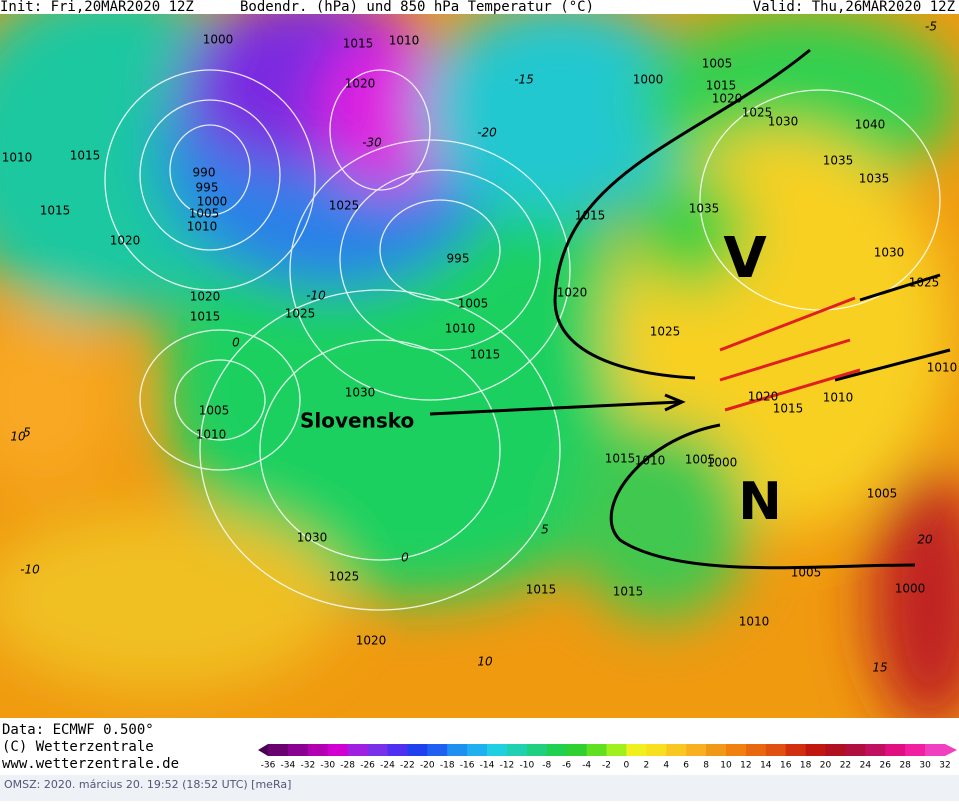 Image resolution: width=959 pixels, height=805 pixels. I want to click on colorbar-tick-label: -36, so click(268, 766).